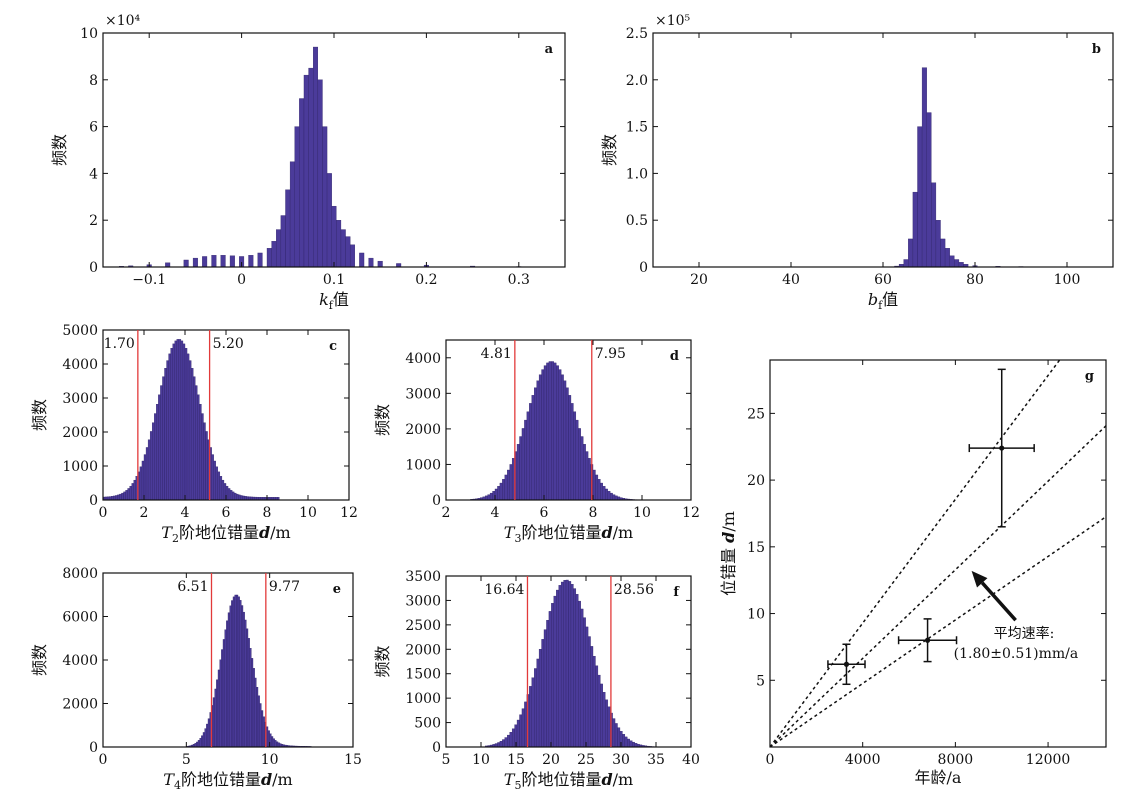  Describe the element at coordinates (1024, 633) in the screenshot. I see `rate-annotation-line1: 平均速率:` at that location.